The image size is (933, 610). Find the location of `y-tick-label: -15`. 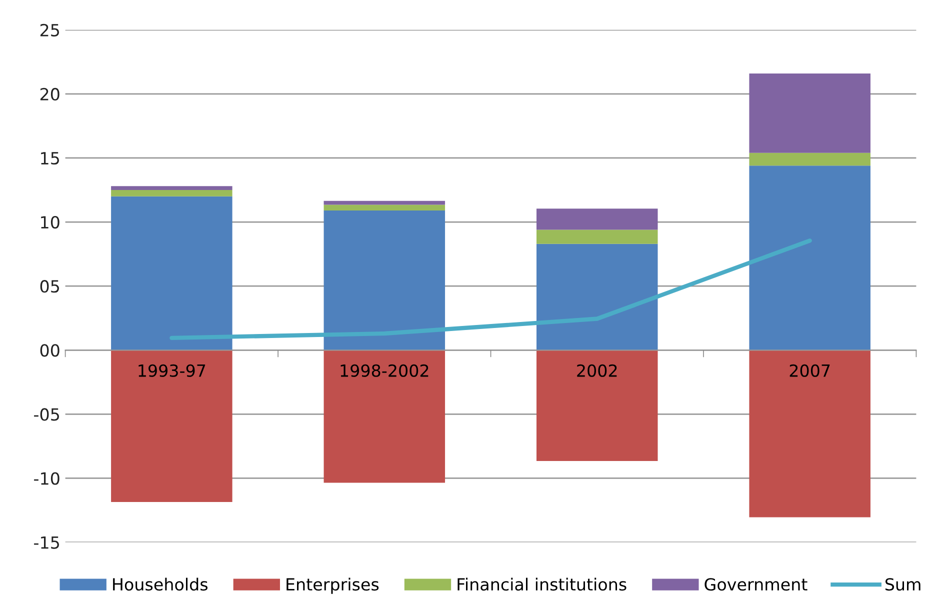

y-tick-label: -15 is located at coordinates (46, 542).